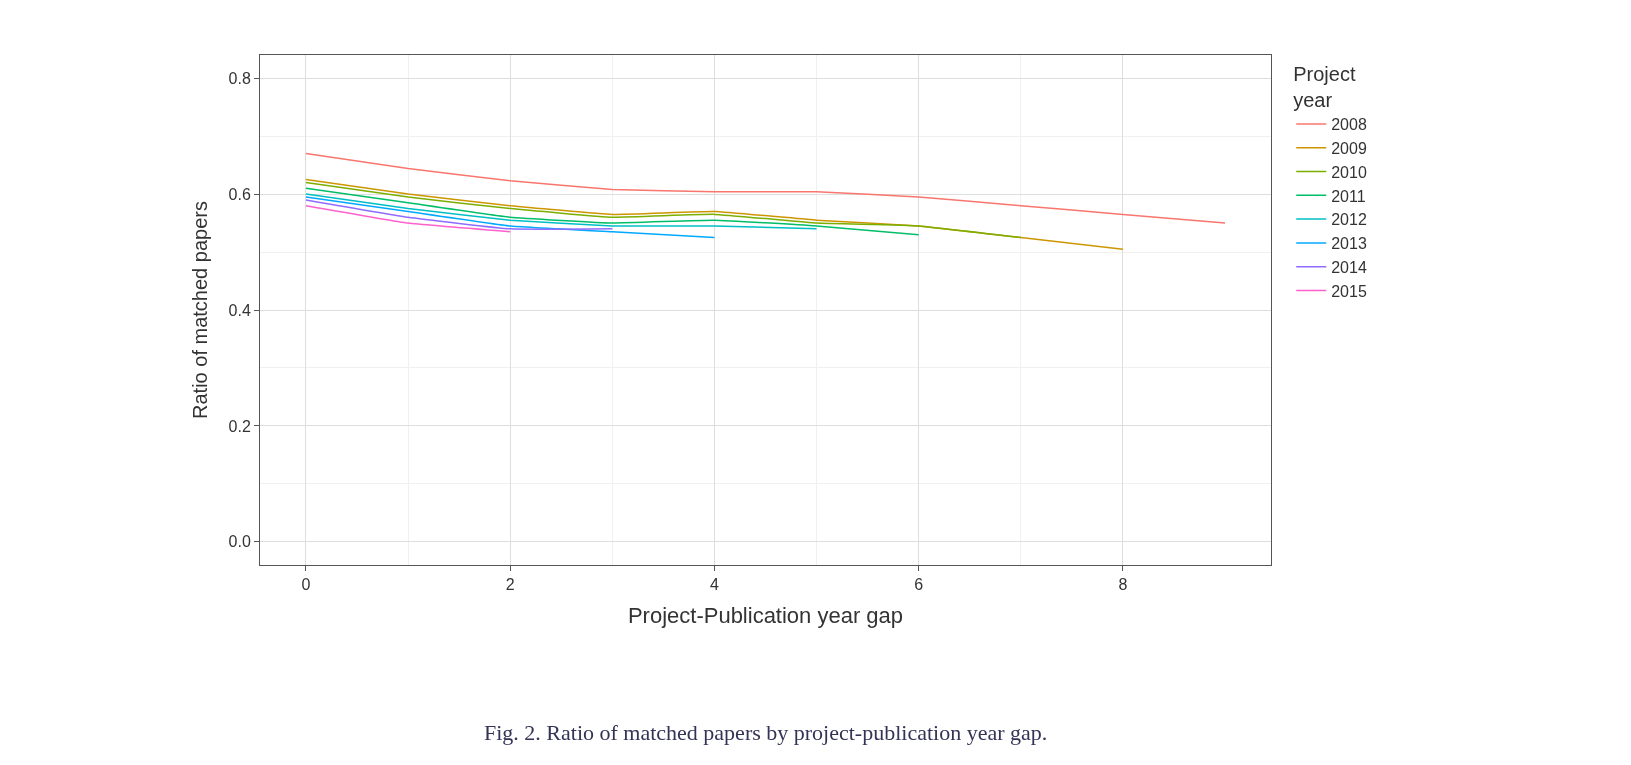 This screenshot has width=1631, height=765. I want to click on legend-label: 2014, so click(1349, 267).